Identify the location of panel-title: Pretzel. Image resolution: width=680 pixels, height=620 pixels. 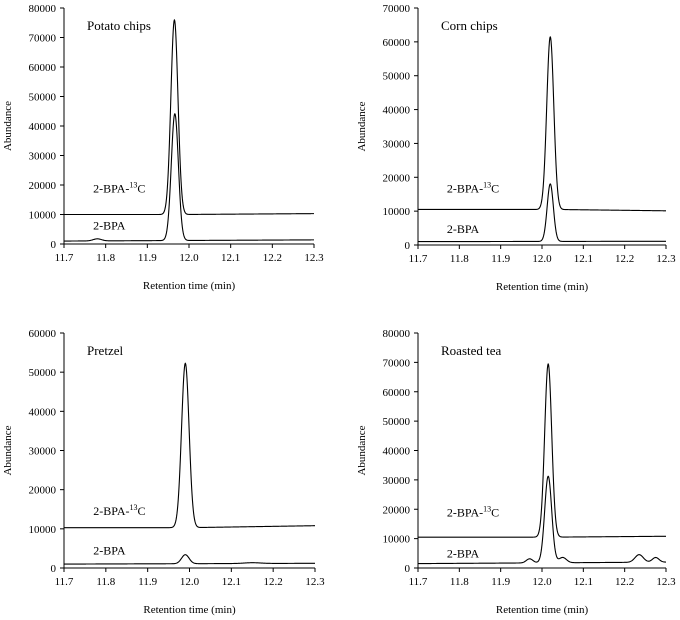
(105, 350).